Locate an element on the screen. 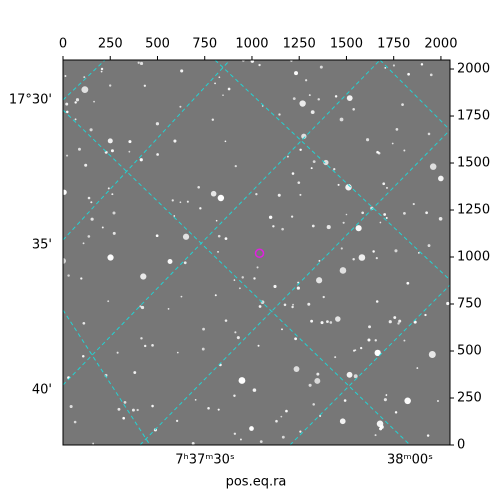  y-tick-label: 1250 is located at coordinates (473, 210).